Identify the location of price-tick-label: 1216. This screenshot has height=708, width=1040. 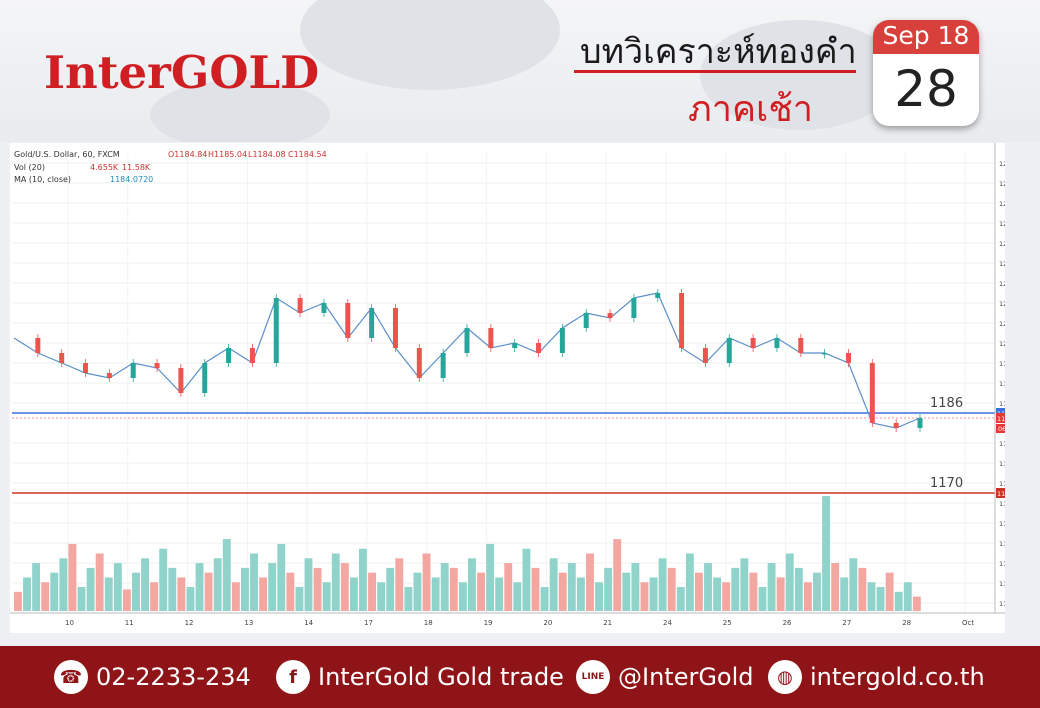
(1002, 264).